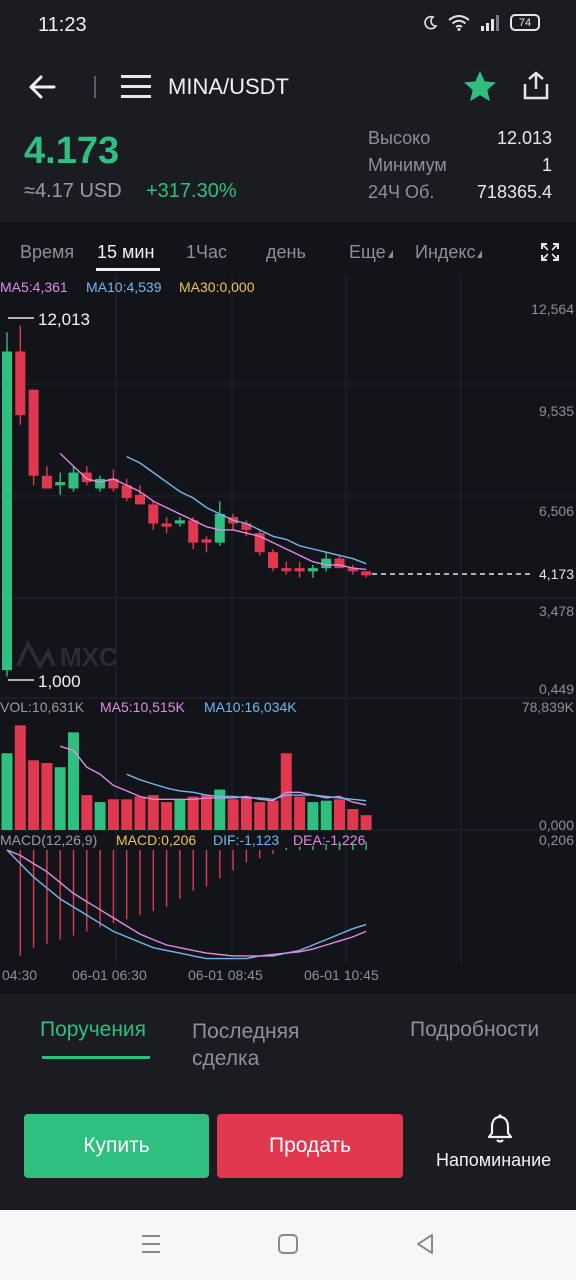 The width and height of the screenshot is (576, 1280). I want to click on status-bar: 11:23 74, so click(288, 26).